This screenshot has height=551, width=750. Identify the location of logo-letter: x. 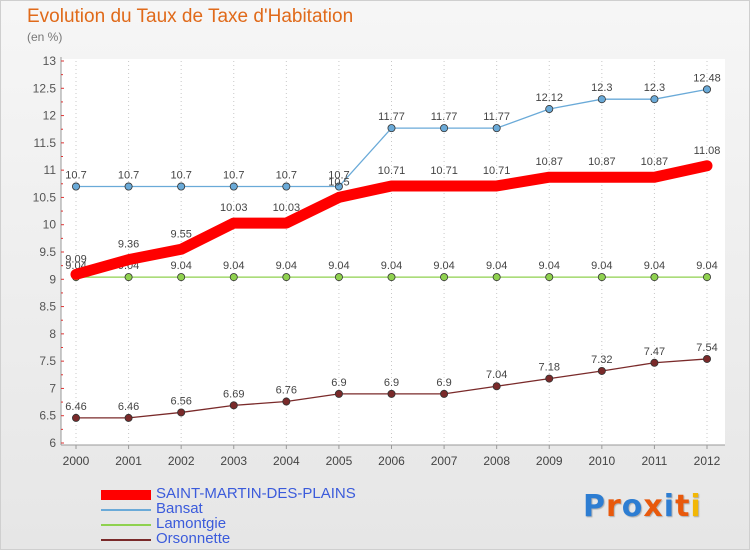
(653, 506).